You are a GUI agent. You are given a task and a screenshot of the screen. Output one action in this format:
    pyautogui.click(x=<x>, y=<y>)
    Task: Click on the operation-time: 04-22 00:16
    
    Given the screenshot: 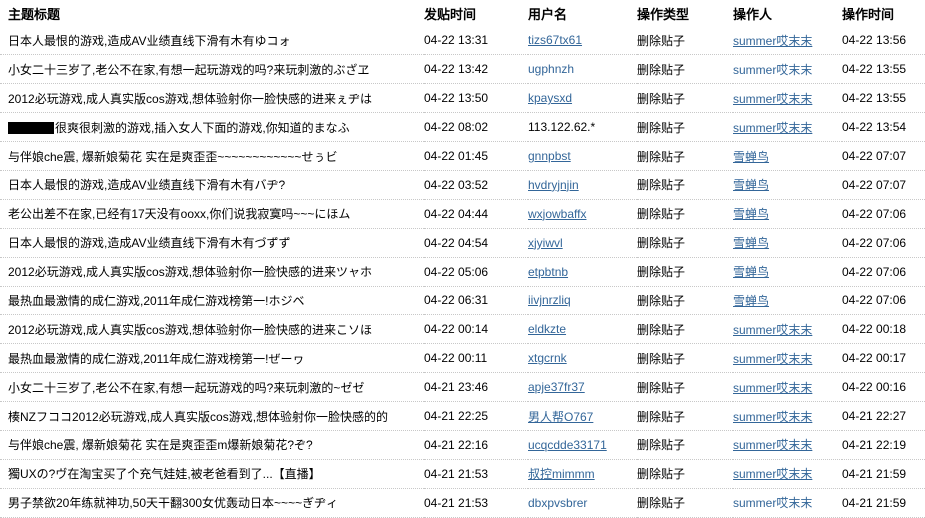 What is the action you would take?
    pyautogui.click(x=883, y=387)
    